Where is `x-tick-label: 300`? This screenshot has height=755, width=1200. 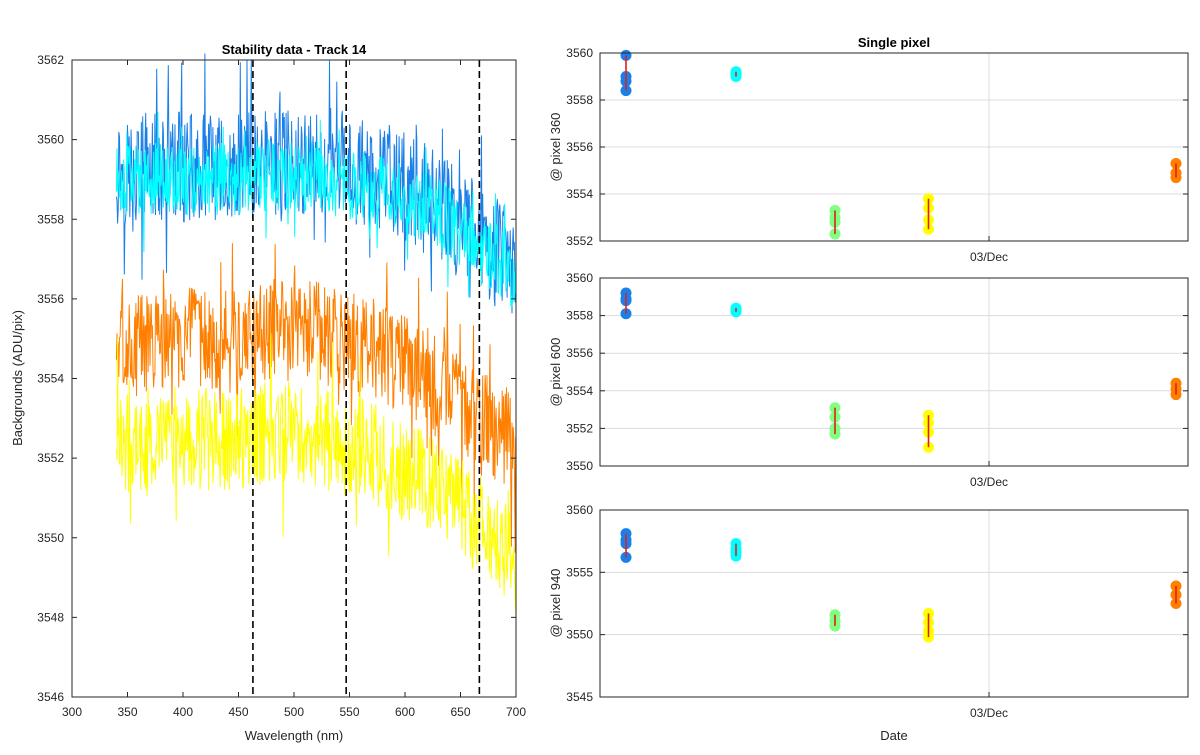 x-tick-label: 300 is located at coordinates (72, 712).